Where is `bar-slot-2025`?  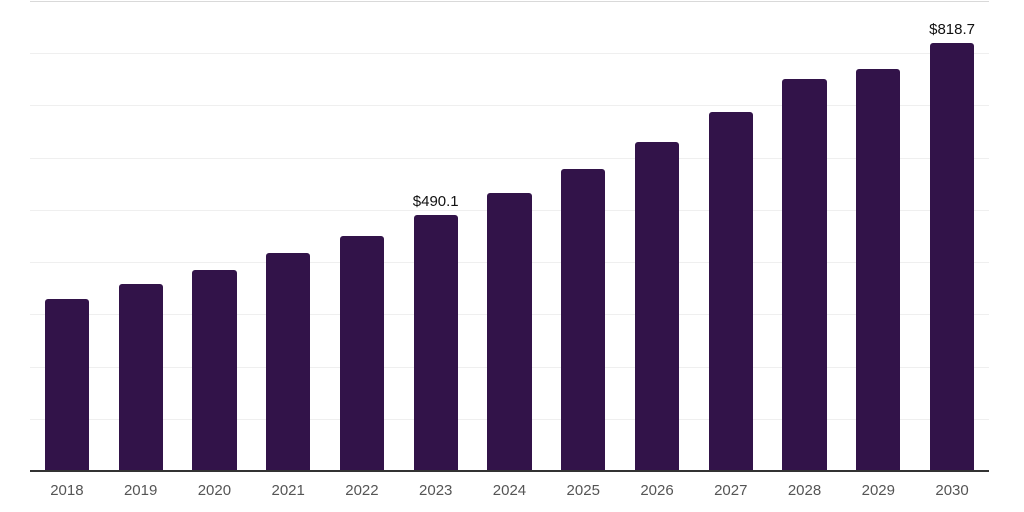 bar-slot-2025 is located at coordinates (583, 236).